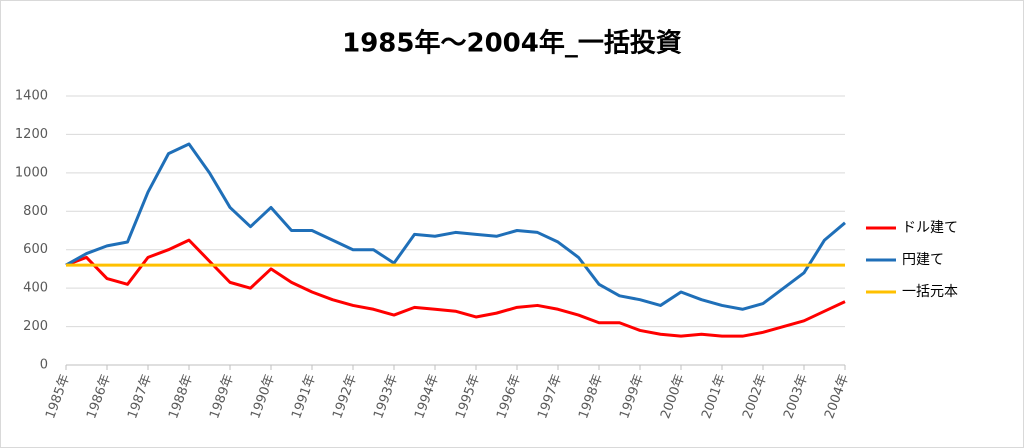 Image resolution: width=1024 pixels, height=448 pixels. What do you see at coordinates (930, 228) in the screenshot?
I see `legend-label: ドル建て` at bounding box center [930, 228].